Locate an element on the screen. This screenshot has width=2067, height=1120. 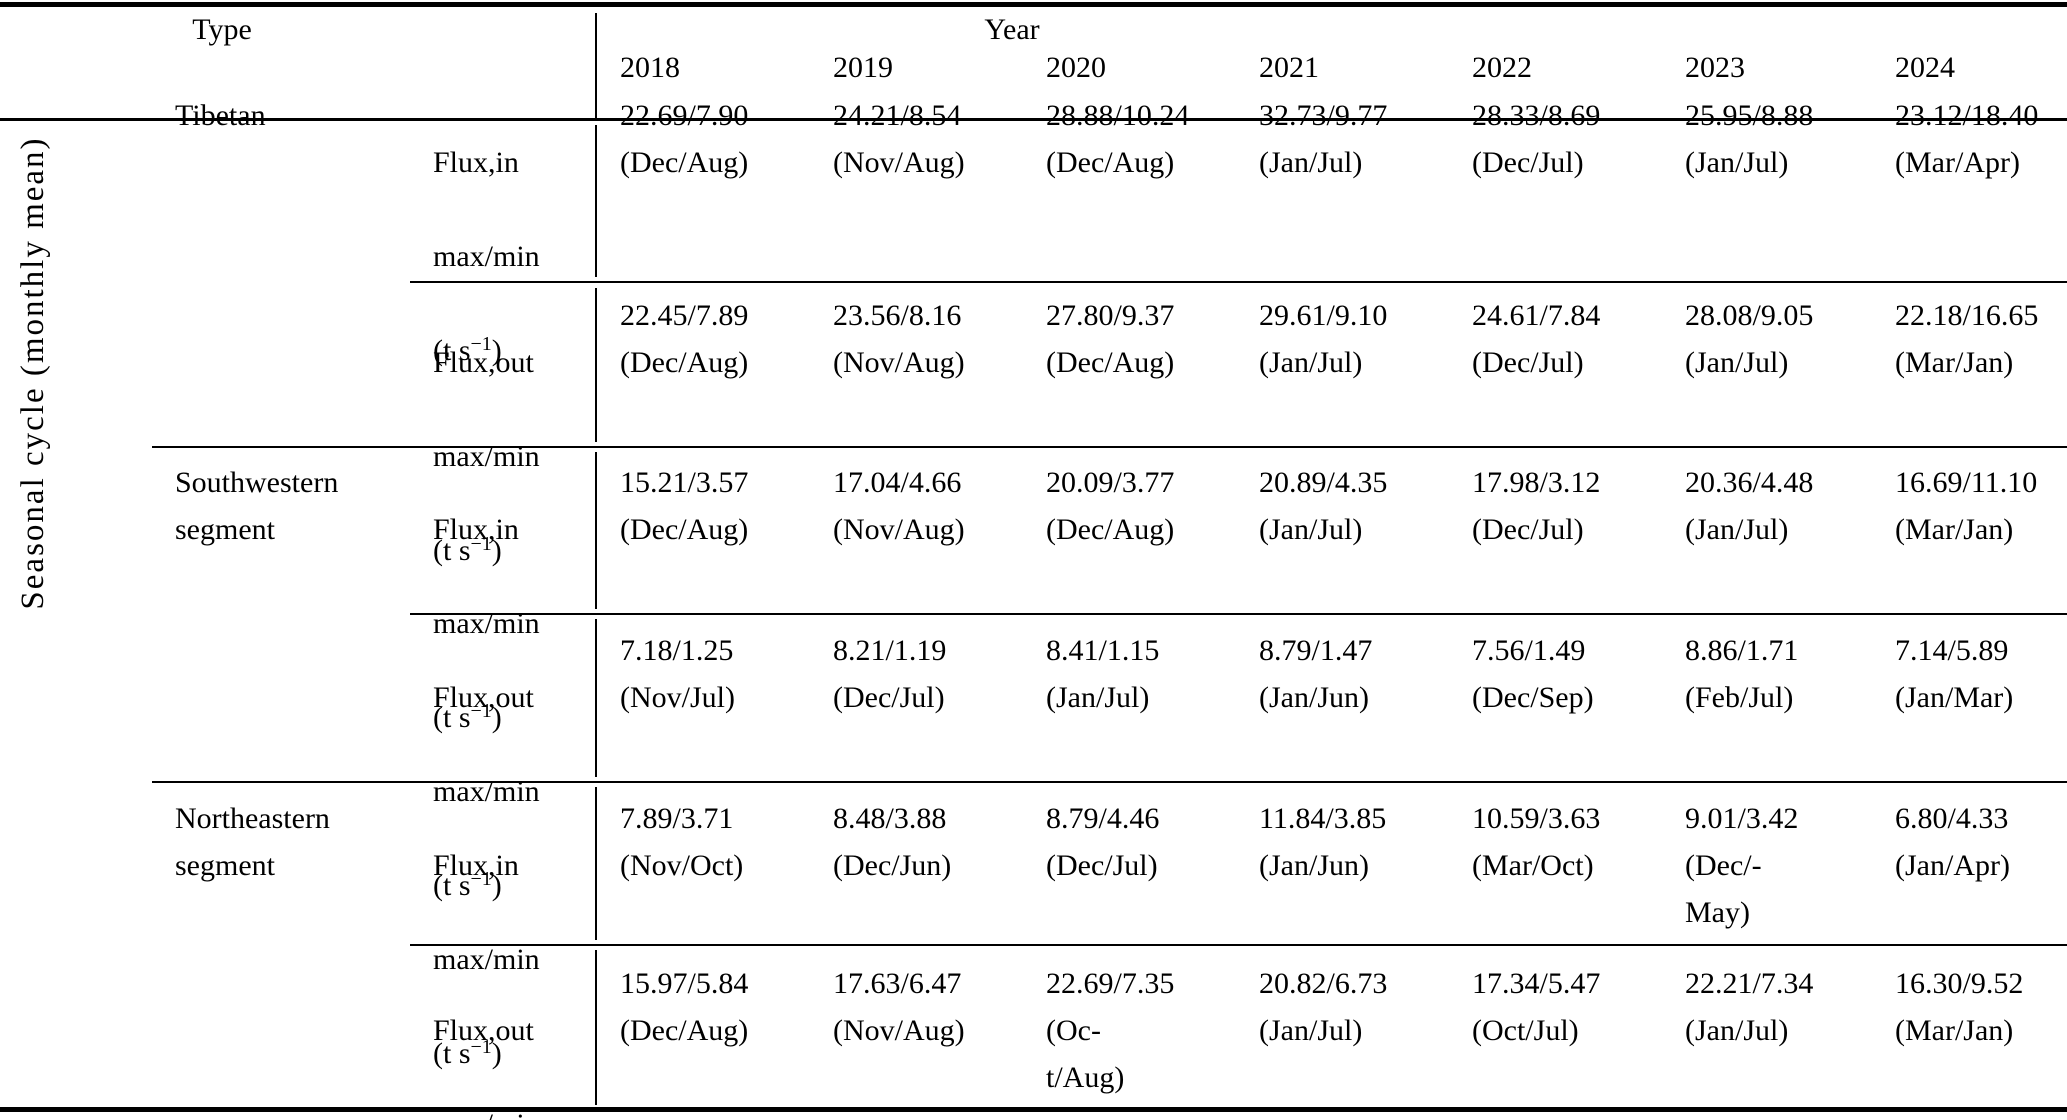
column-header-type: Type is located at coordinates (222, 29).